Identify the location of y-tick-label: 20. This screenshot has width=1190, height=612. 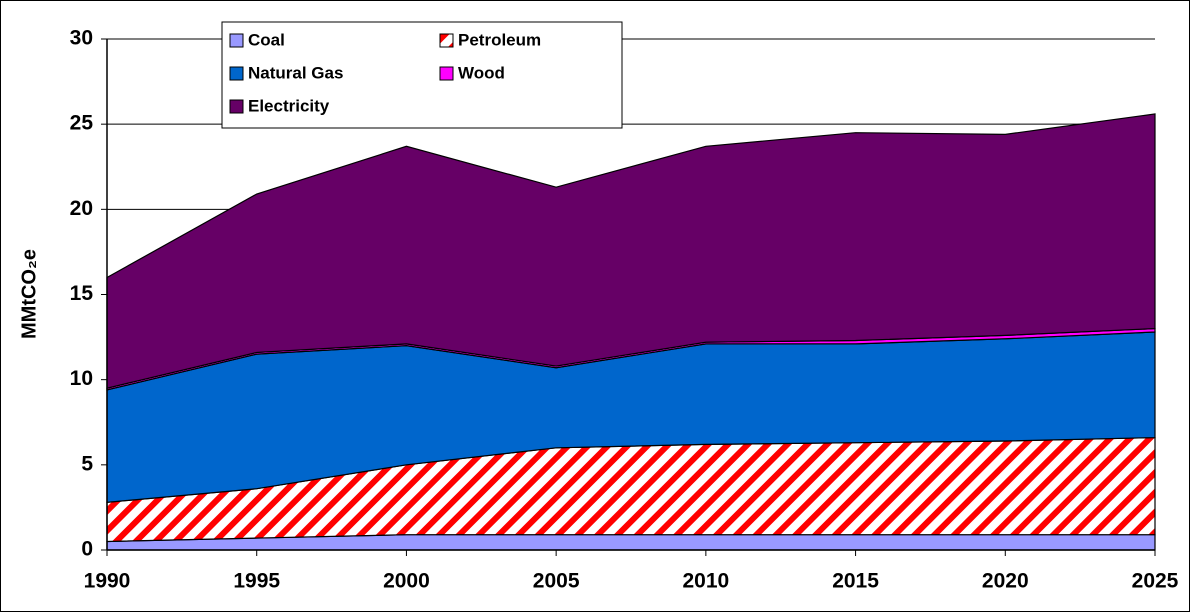
(81, 208).